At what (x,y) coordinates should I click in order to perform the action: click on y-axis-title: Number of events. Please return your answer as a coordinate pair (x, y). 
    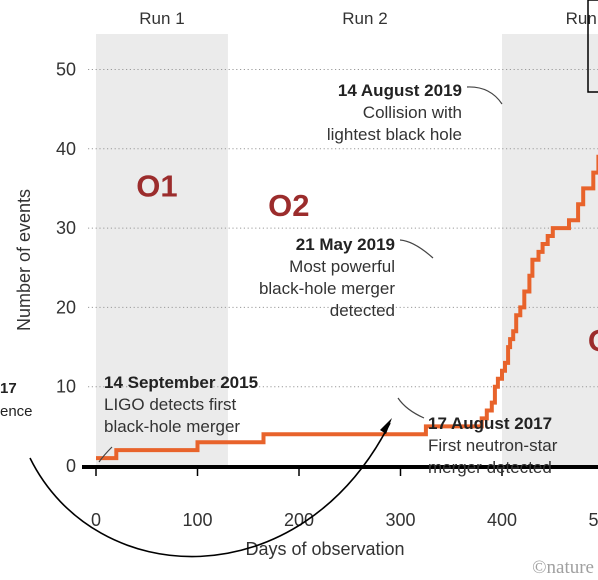
    Looking at the image, I should click on (24, 260).